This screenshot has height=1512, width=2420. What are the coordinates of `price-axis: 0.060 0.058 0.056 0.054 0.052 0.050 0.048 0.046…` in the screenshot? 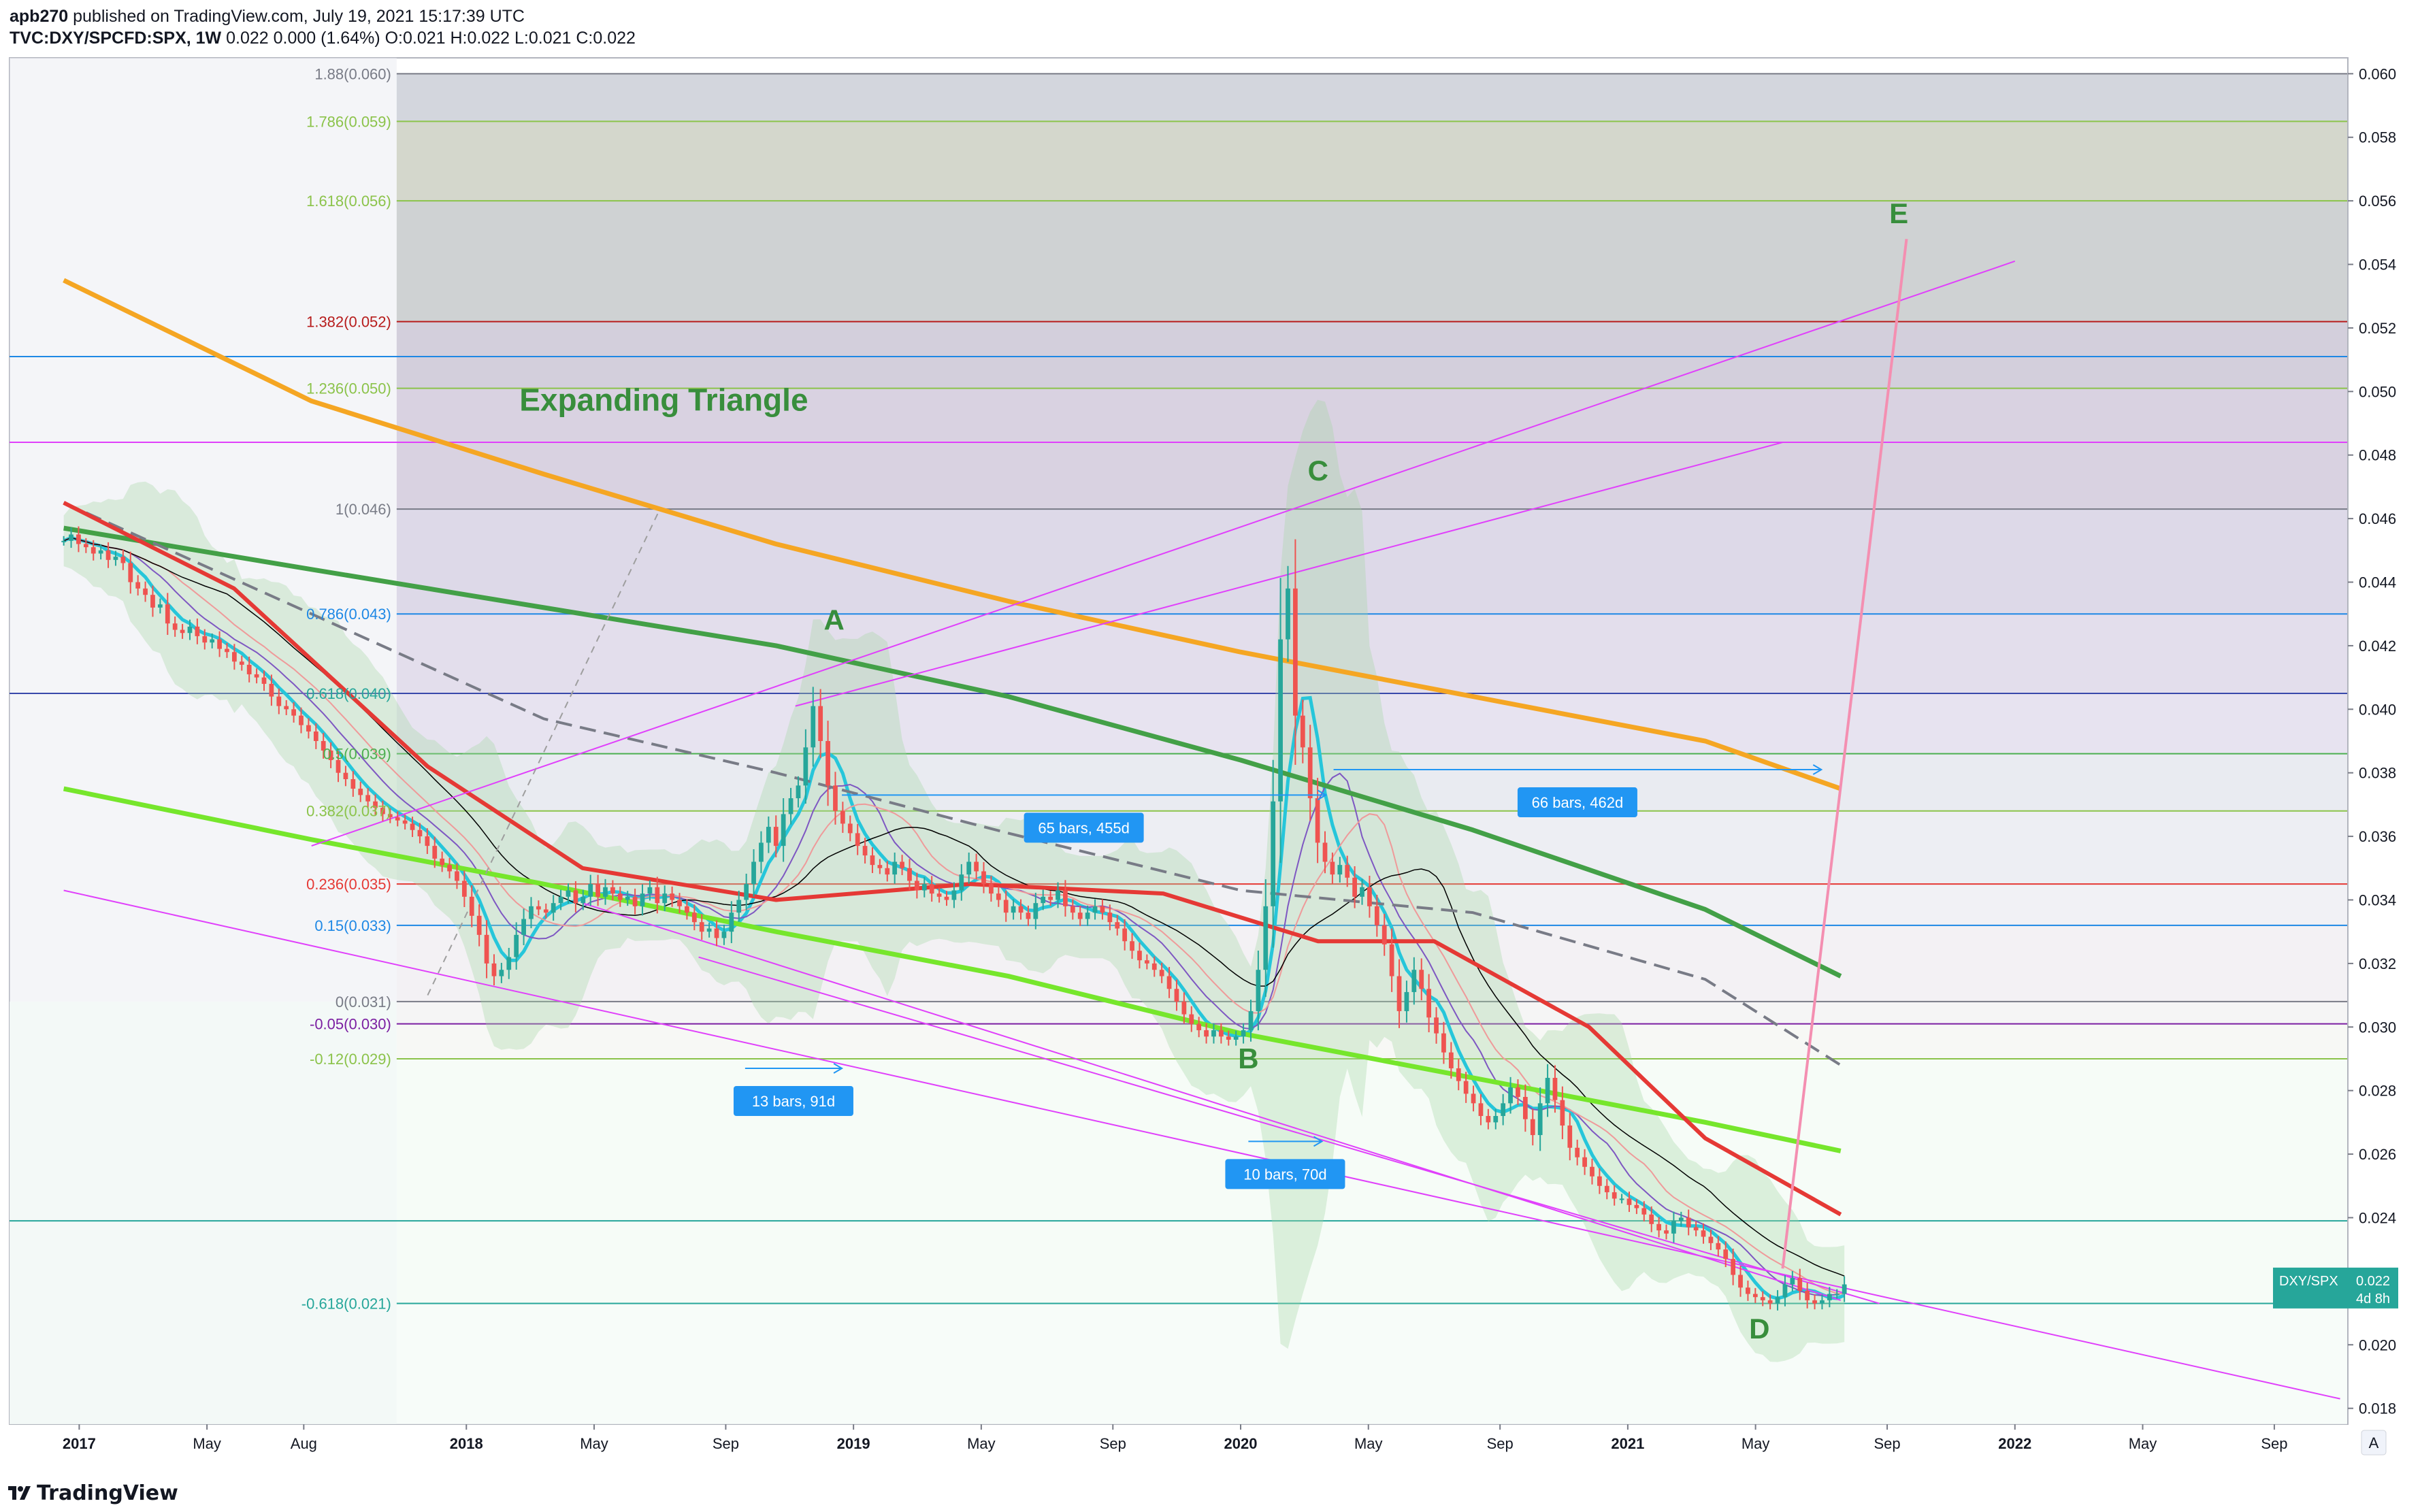 It's located at (2371, 741).